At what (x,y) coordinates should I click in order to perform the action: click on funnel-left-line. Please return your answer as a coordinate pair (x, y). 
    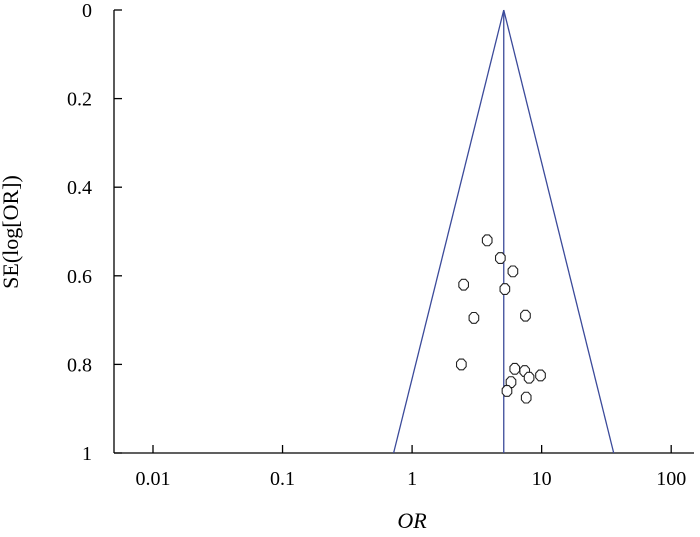
    Looking at the image, I should click on (448, 231).